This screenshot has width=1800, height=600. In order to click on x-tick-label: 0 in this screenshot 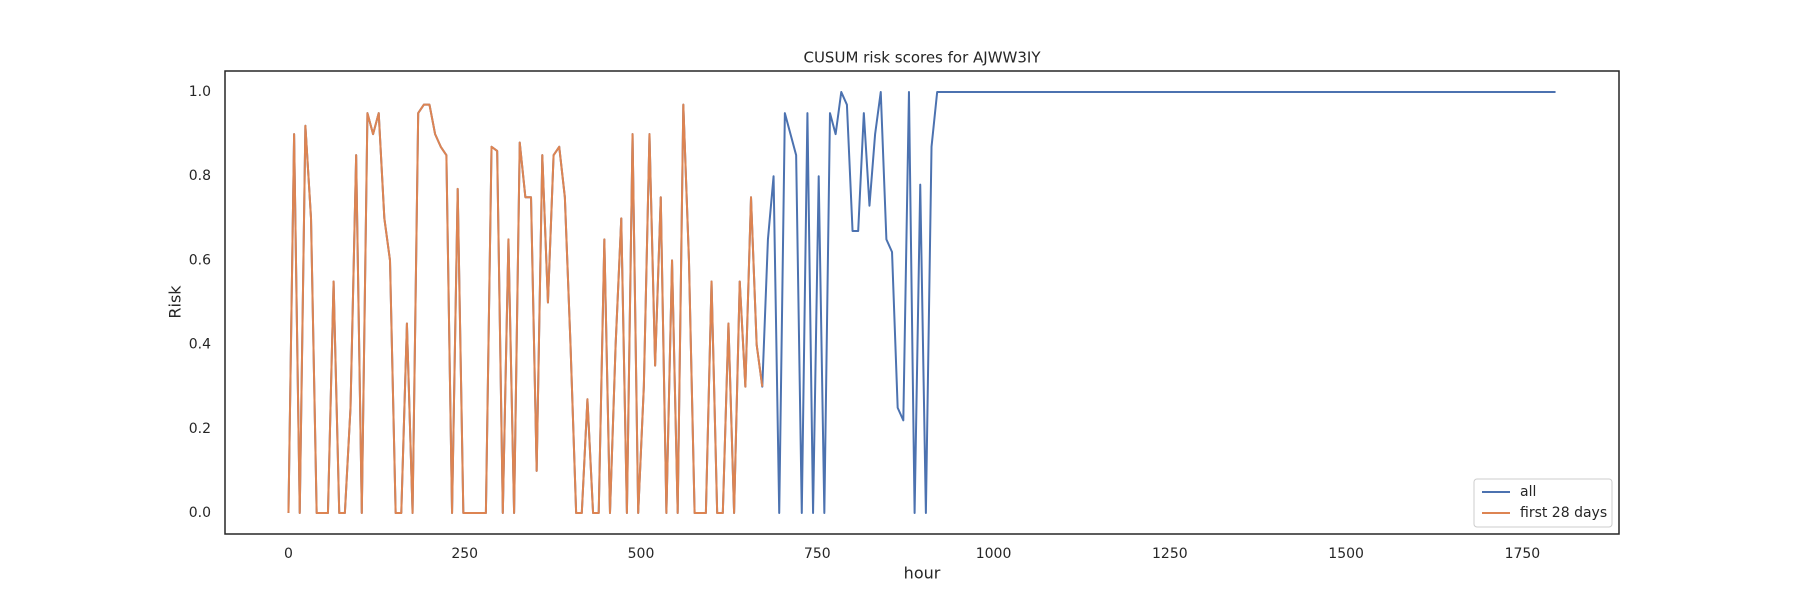, I will do `click(288, 554)`.